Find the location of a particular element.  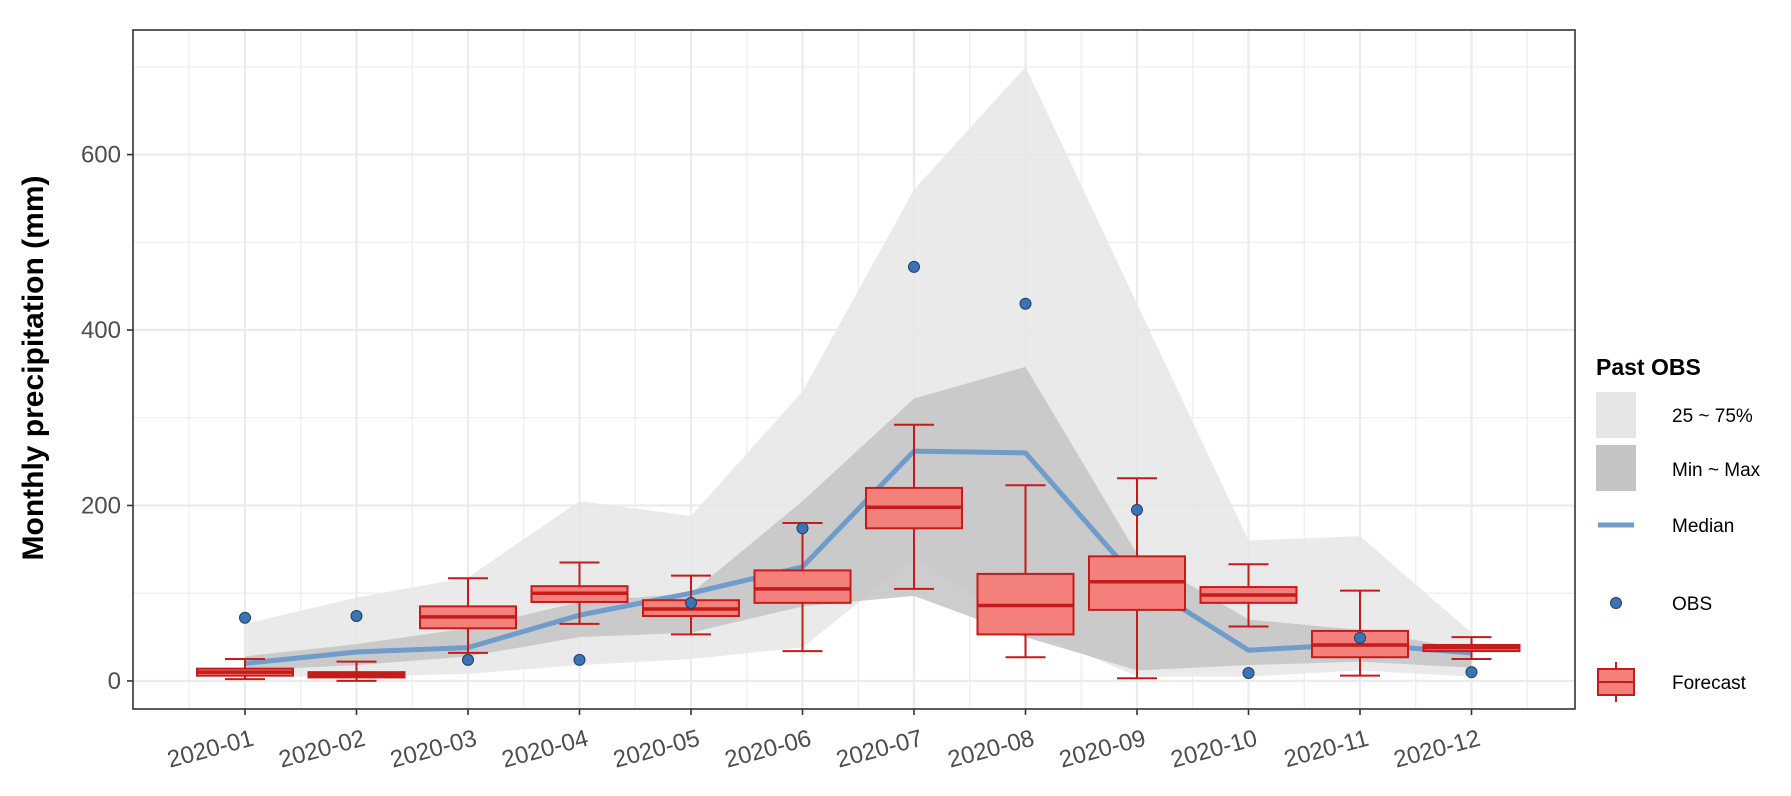

legend-label: Median is located at coordinates (1703, 526).